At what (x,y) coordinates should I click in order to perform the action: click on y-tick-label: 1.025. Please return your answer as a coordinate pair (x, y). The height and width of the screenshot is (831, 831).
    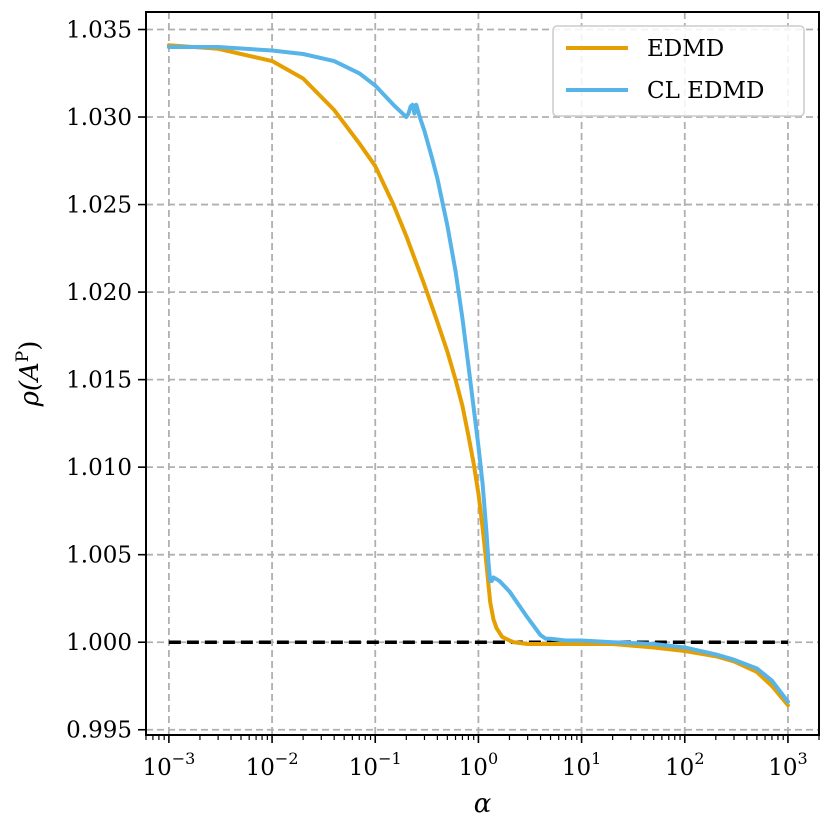
    Looking at the image, I should click on (99, 206).